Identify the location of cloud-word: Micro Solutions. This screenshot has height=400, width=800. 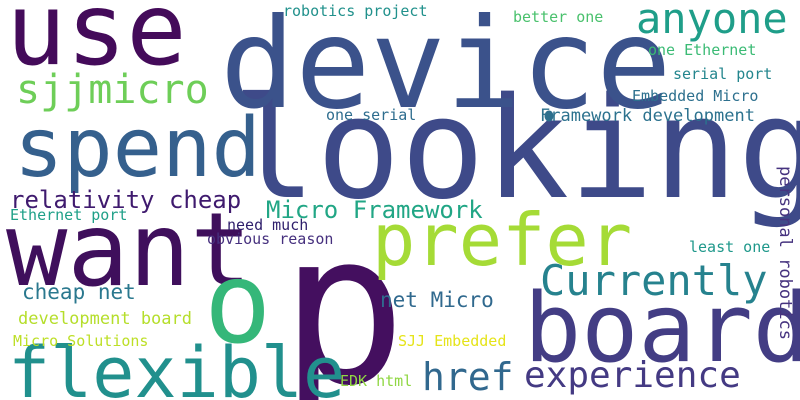
(81, 341).